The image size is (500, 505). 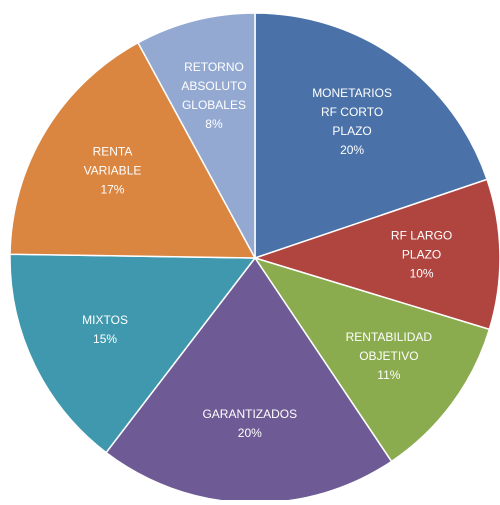 What do you see at coordinates (113, 152) in the screenshot?
I see `category-label: RENTA` at bounding box center [113, 152].